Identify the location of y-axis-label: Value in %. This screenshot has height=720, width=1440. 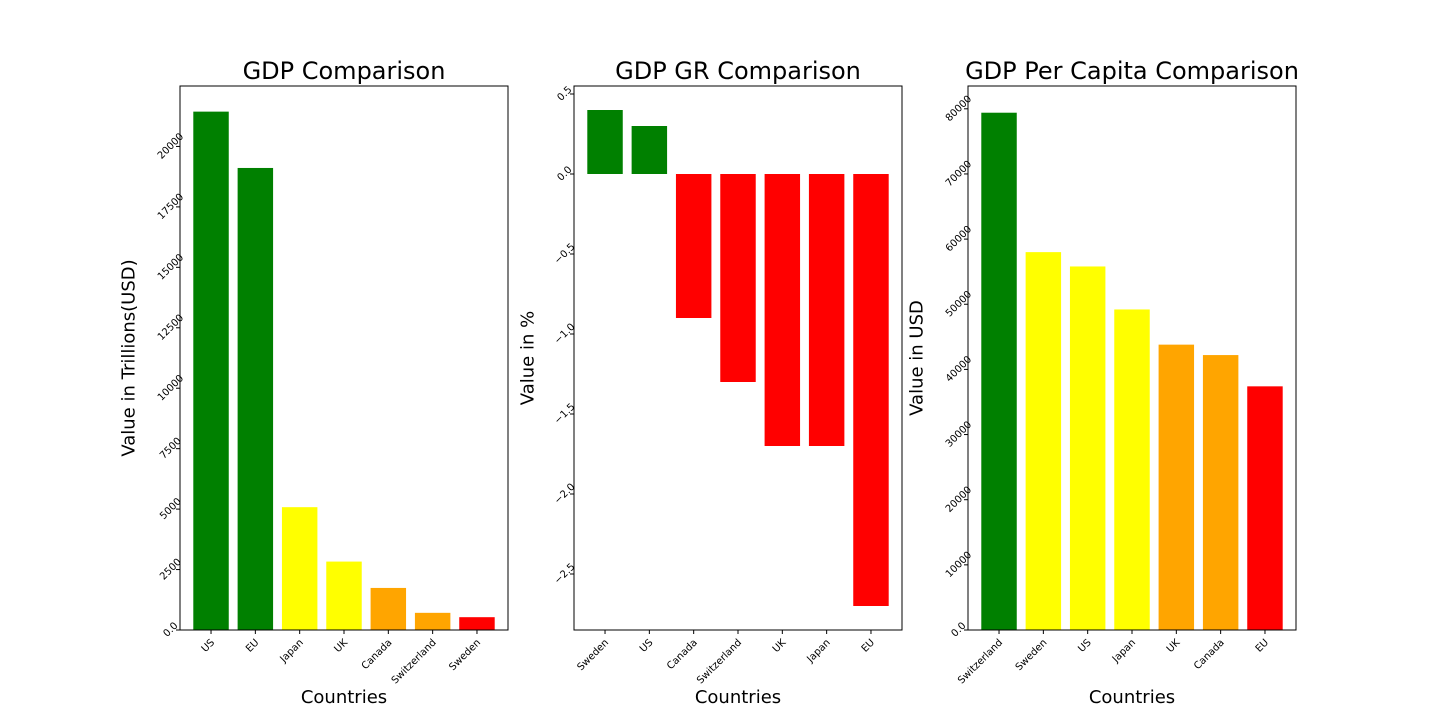
(528, 358).